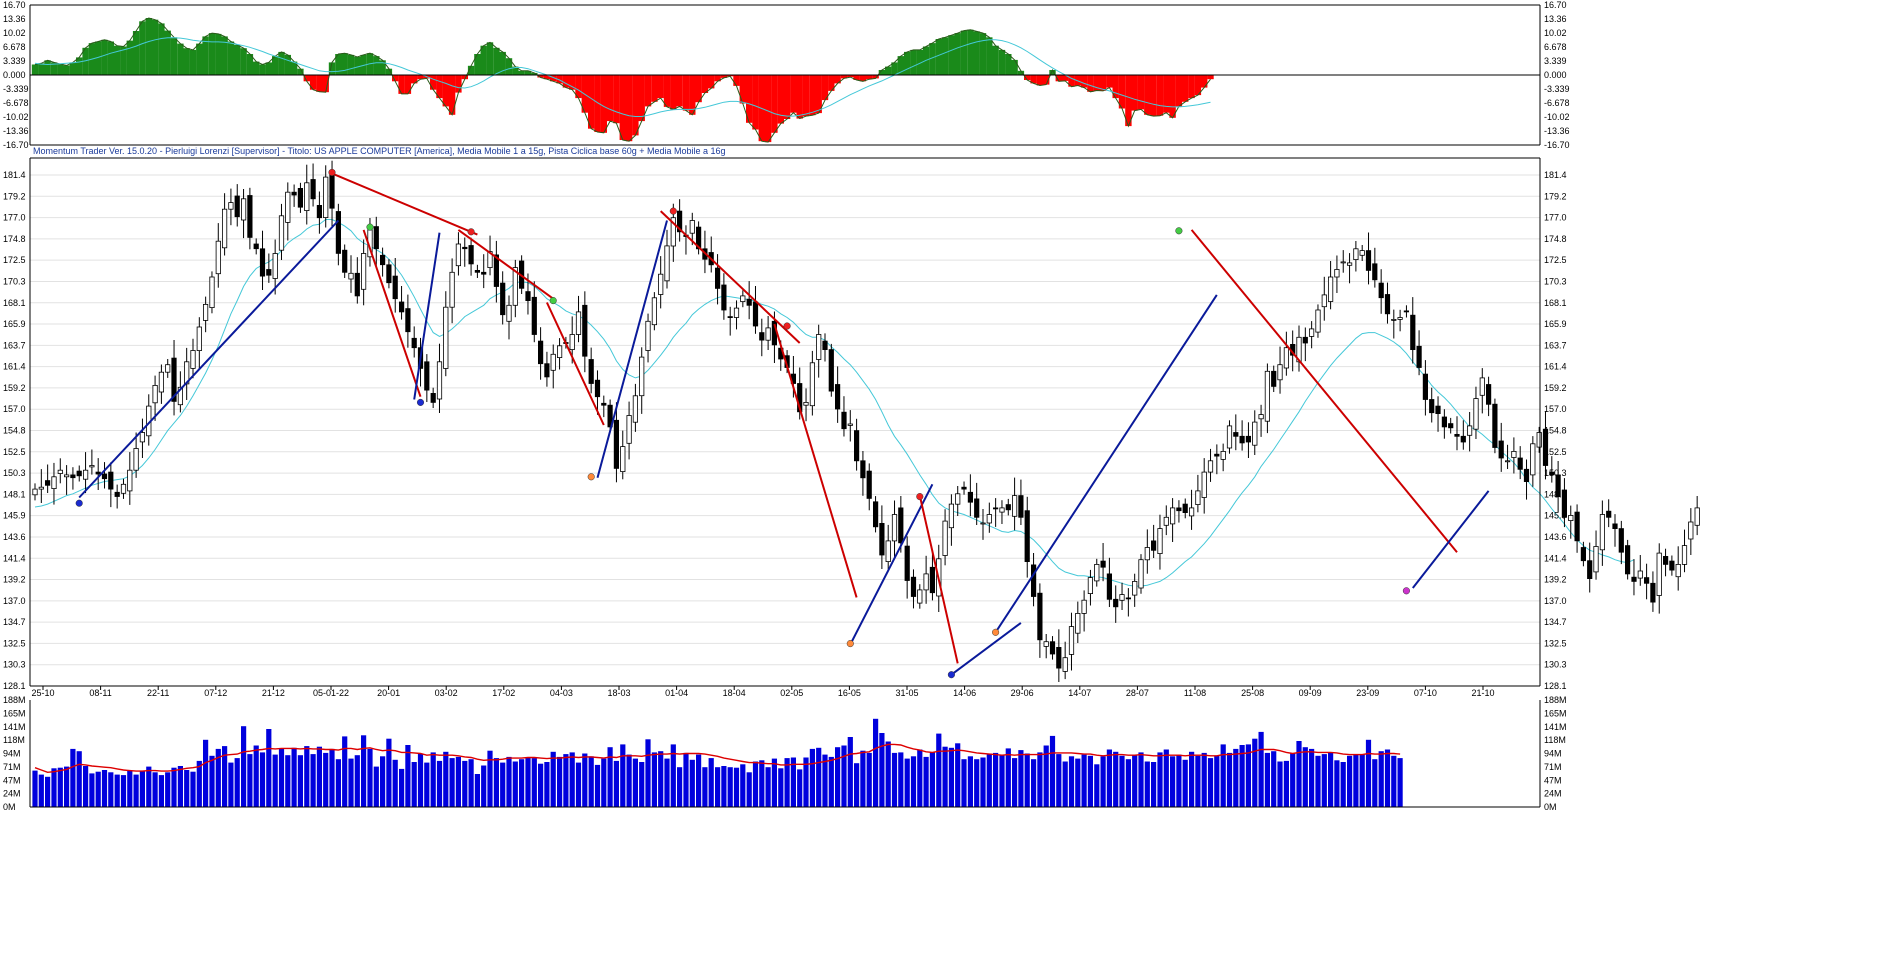 The height and width of the screenshot is (975, 1885). I want to click on oscillator-y-tick-right: 3.339, so click(1555, 61).